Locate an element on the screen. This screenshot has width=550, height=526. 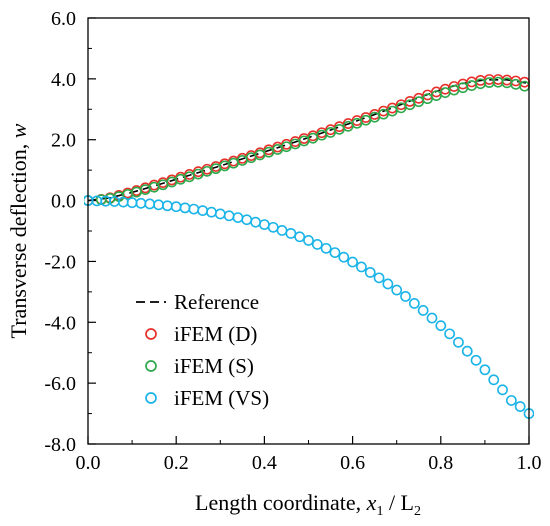
legend-label: iFEM (S) is located at coordinates (214, 366).